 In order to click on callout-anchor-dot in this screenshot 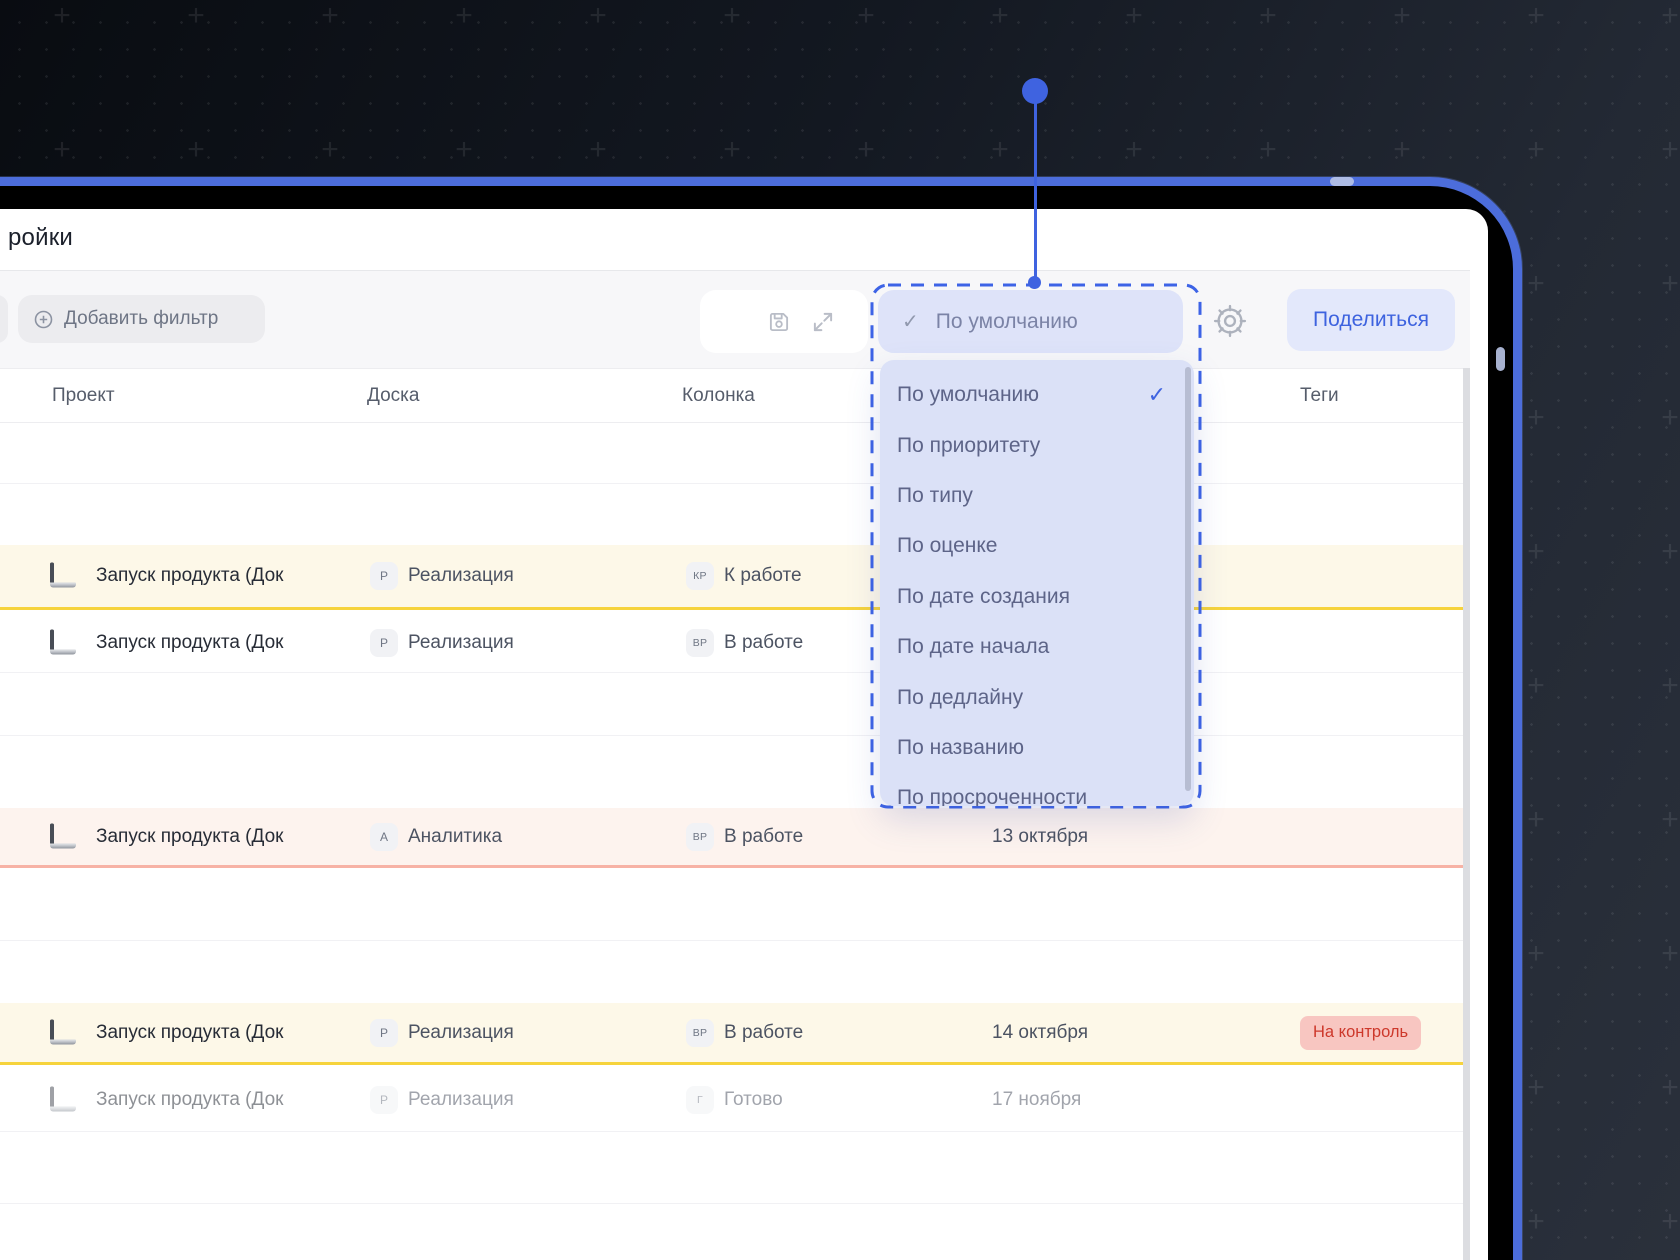, I will do `click(1034, 282)`.